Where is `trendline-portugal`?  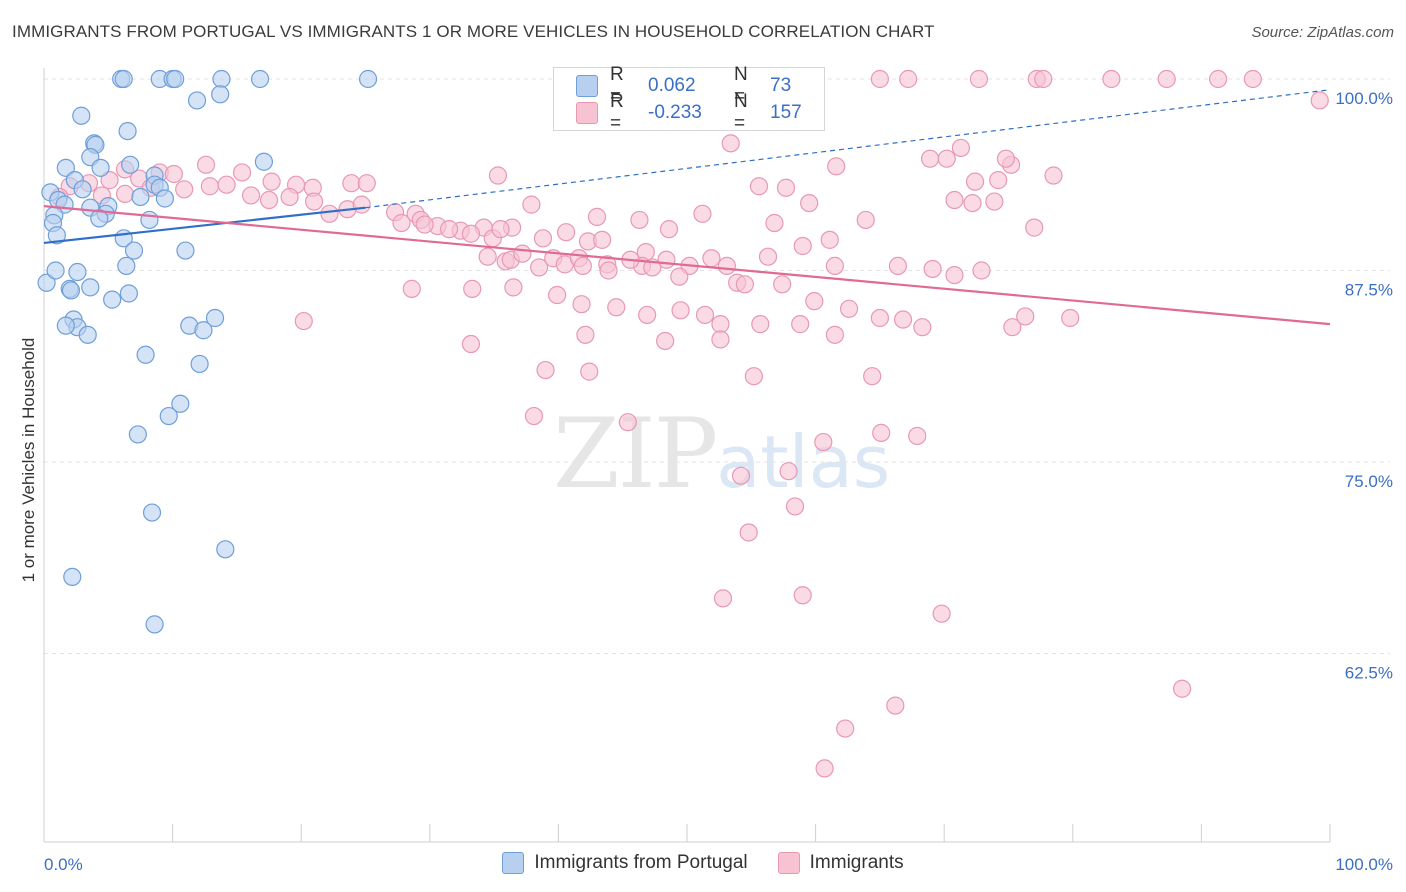 trendline-portugal is located at coordinates (204, 225).